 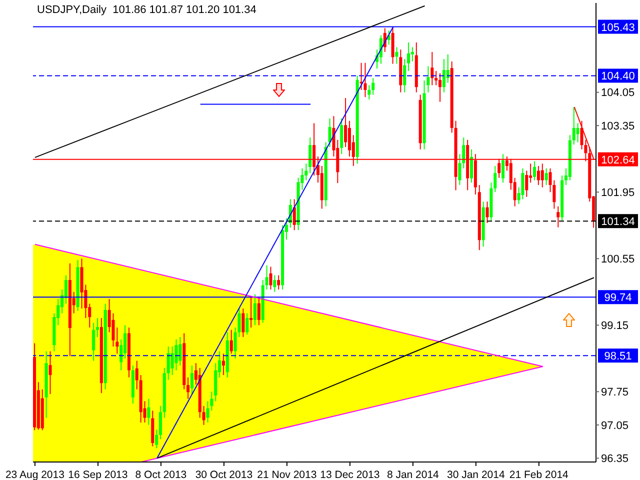 What do you see at coordinates (615, 459) in the screenshot?
I see `y-tick-label: 96.35` at bounding box center [615, 459].